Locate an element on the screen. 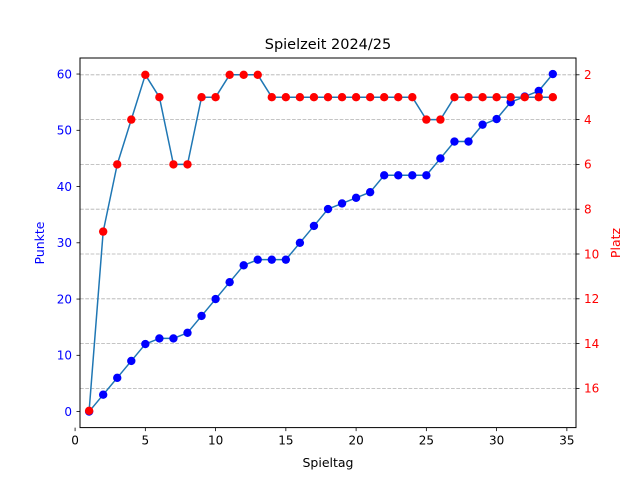  y-left-tick-label: 20 is located at coordinates (64, 299).